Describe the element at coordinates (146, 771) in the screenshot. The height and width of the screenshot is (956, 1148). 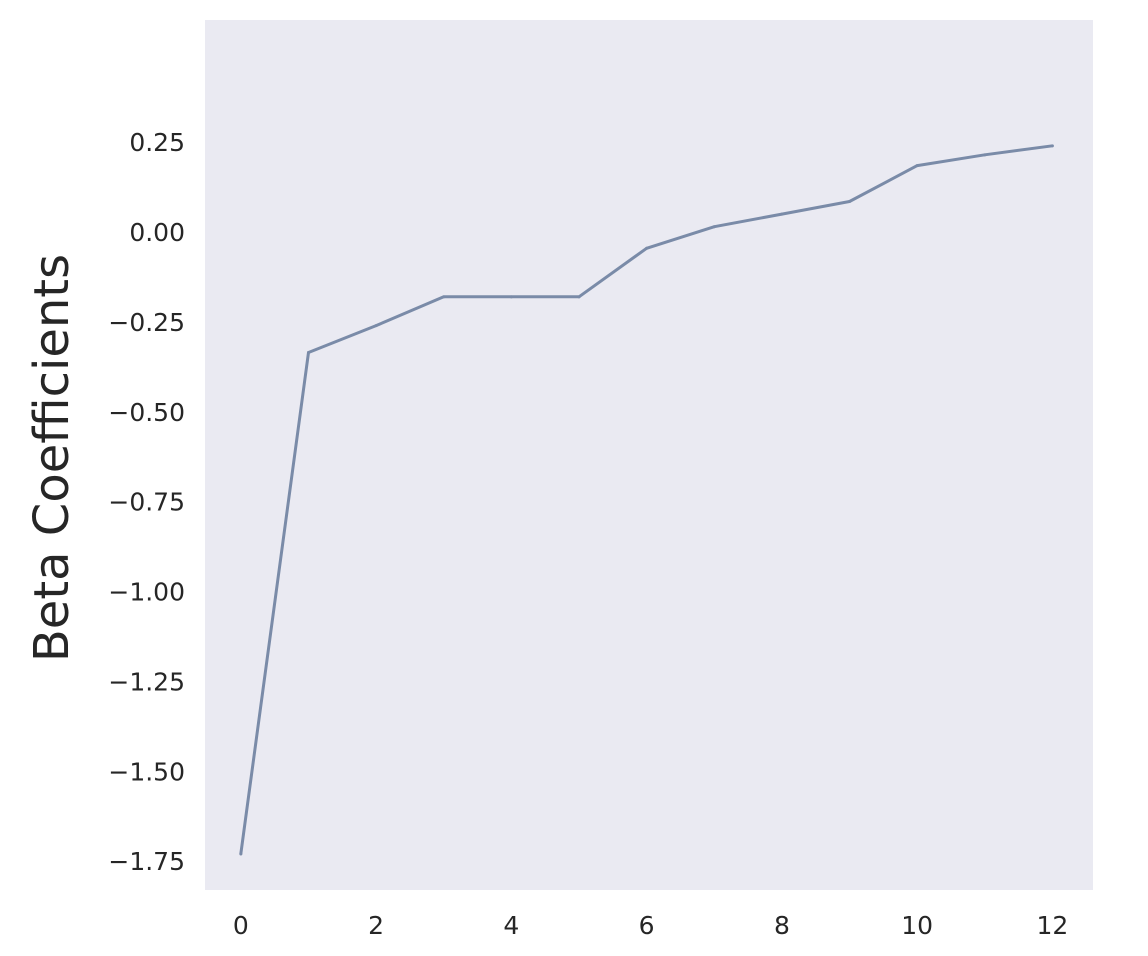
I see `y-tick-label: −1.50` at that location.